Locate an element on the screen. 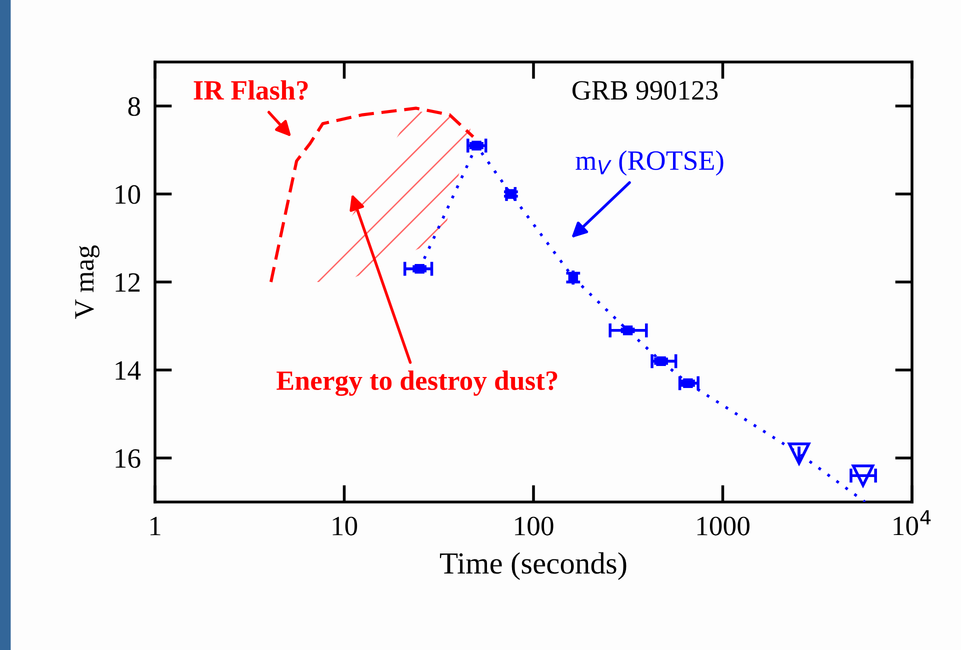  x-tick-label: 10$^{4}$ is located at coordinates (912, 523).